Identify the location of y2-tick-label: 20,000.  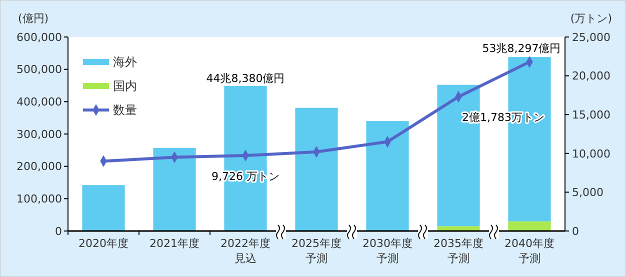
(591, 76).